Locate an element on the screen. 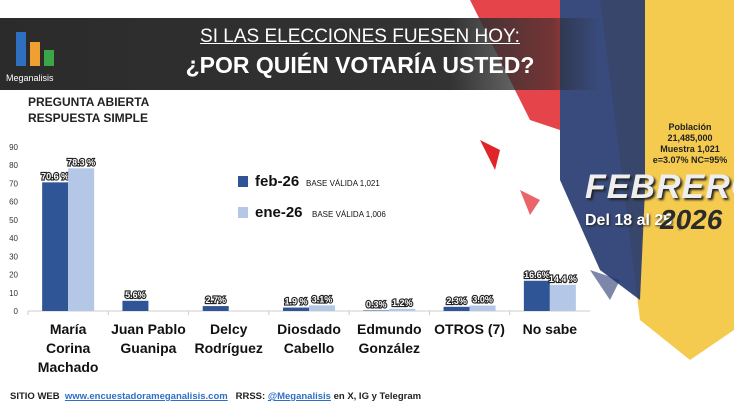 This screenshot has height=411, width=734. category-label: Guanipa is located at coordinates (148, 348).